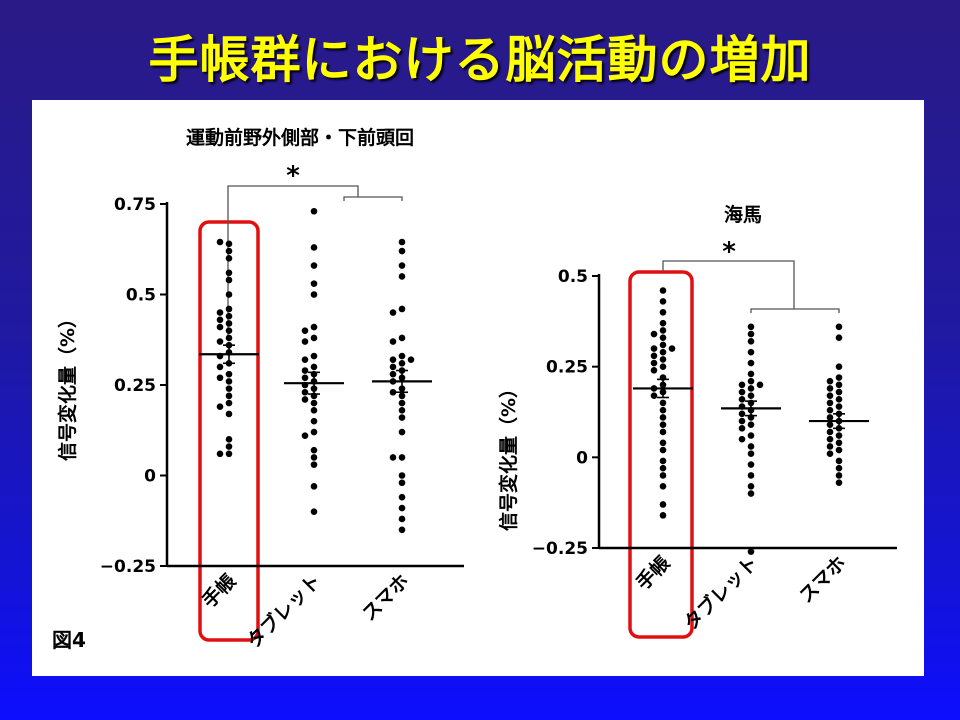 This screenshot has width=960, height=720. What do you see at coordinates (135, 205) in the screenshot?
I see `y-tick-label: 0.75` at bounding box center [135, 205].